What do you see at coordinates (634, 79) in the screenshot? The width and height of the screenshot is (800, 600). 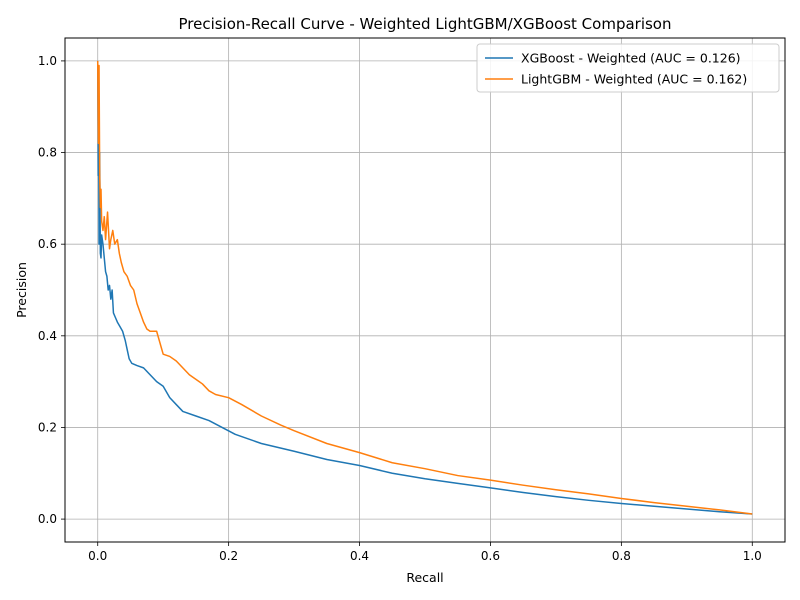 I see `legend-entry: LightGBM - Weighted (AUC = 0.162)` at bounding box center [634, 79].